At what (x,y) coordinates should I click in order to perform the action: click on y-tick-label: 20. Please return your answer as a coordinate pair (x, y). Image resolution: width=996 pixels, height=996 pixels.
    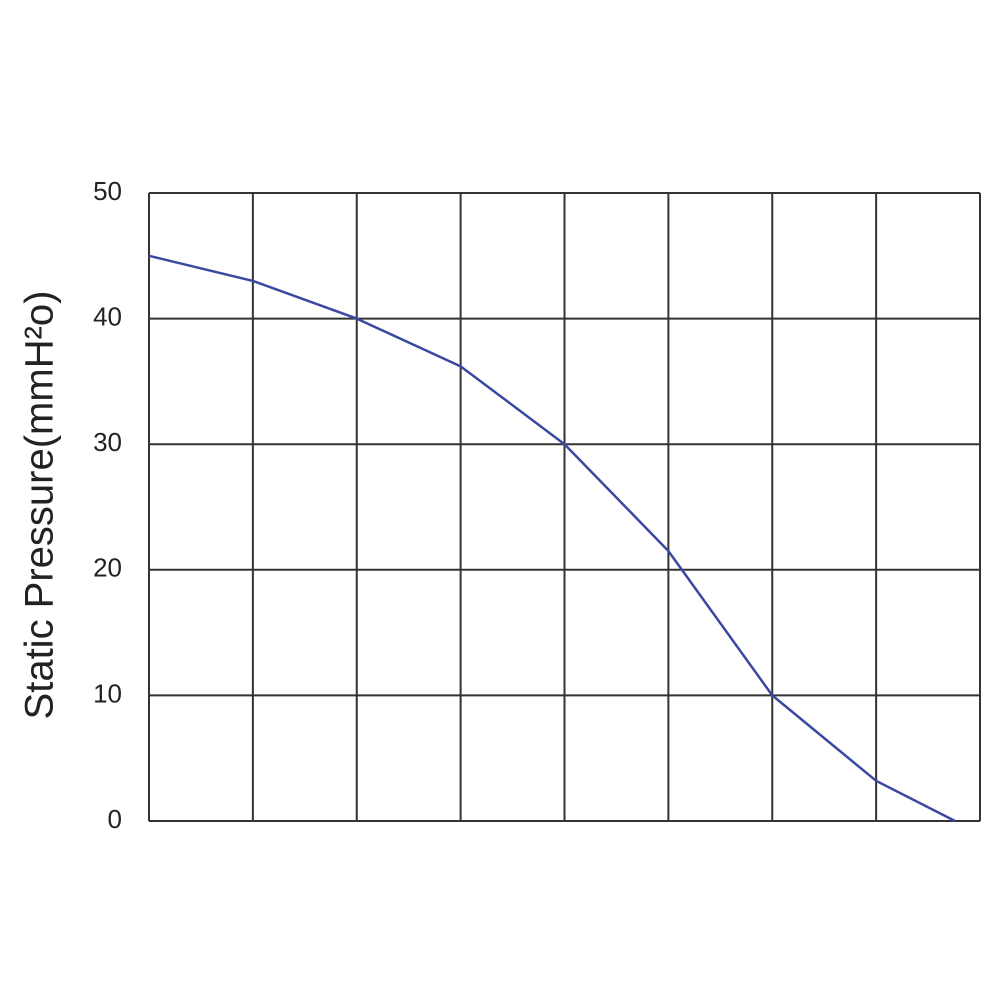
    Looking at the image, I should click on (107, 568).